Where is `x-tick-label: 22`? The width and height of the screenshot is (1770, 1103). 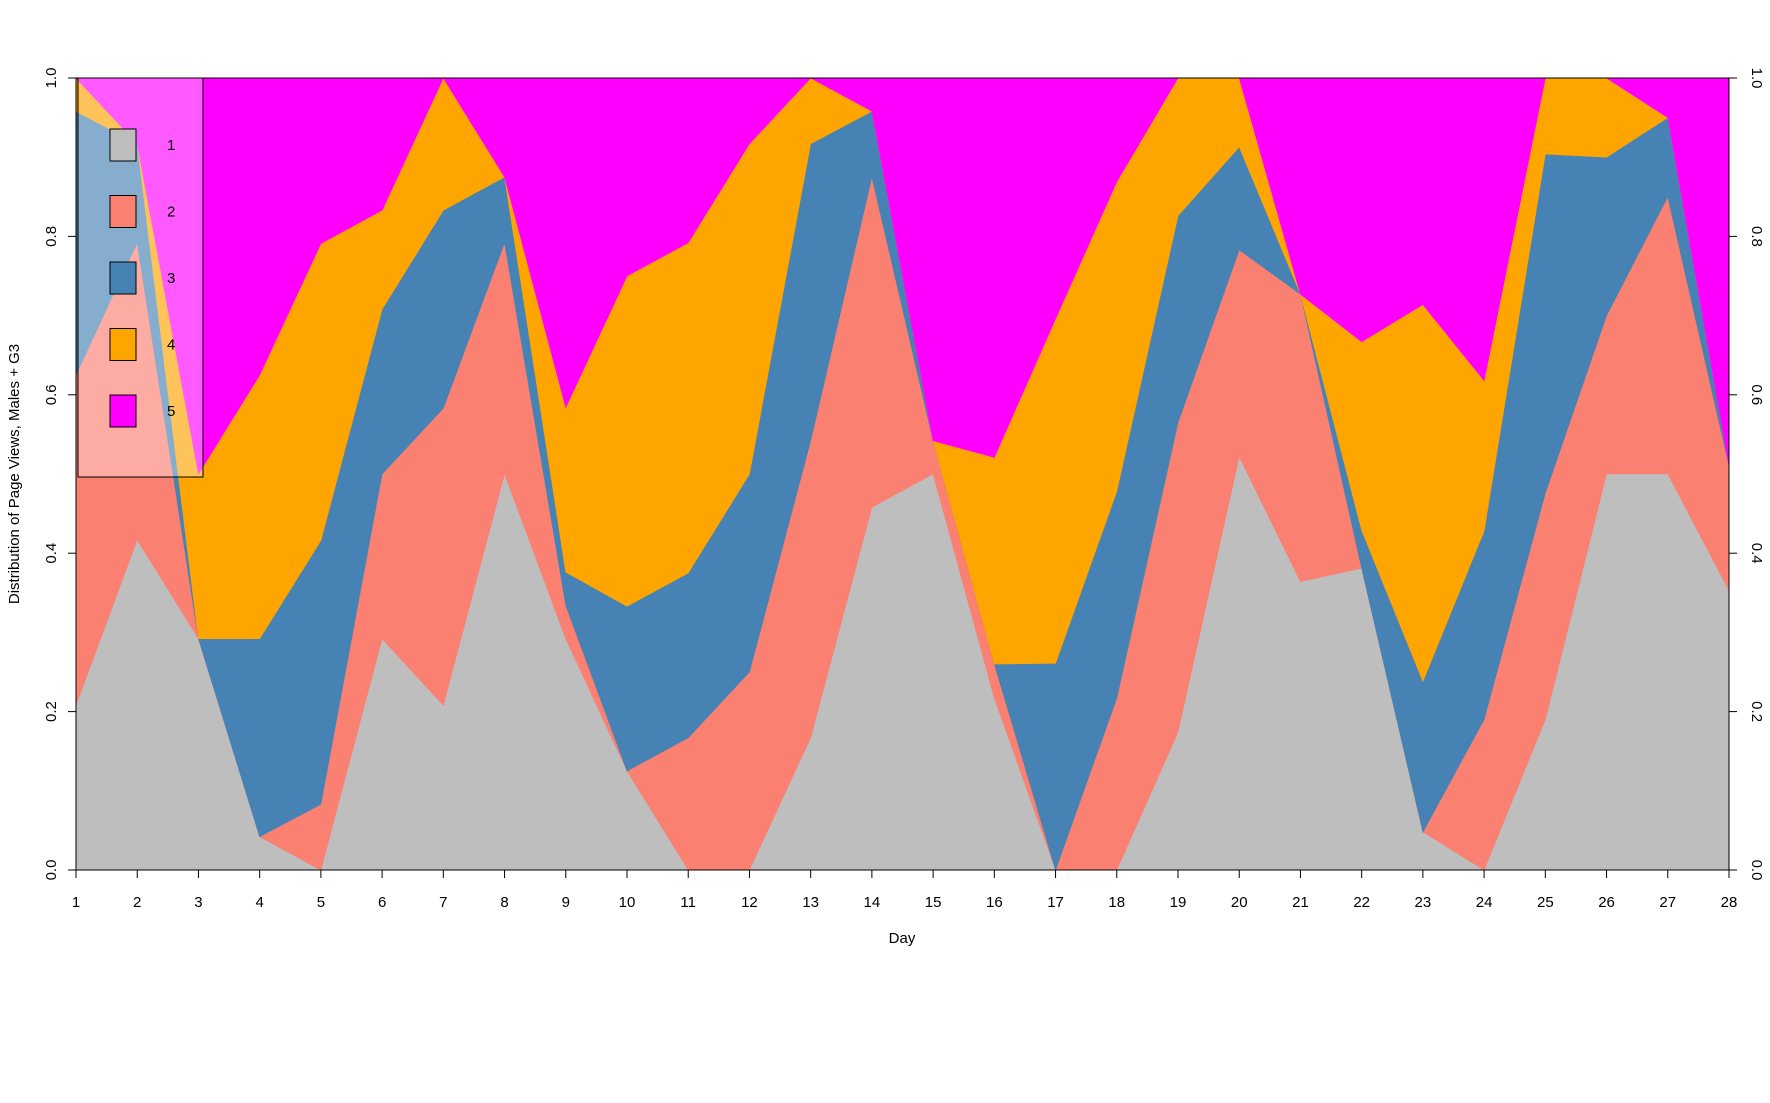 x-tick-label: 22 is located at coordinates (1361, 902).